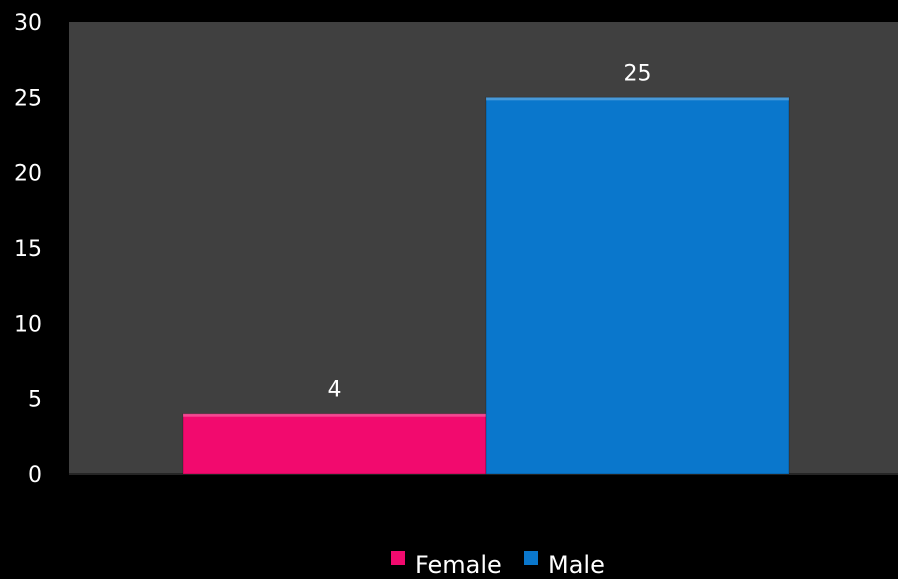 This screenshot has width=898, height=579. Describe the element at coordinates (28, 324) in the screenshot. I see `y-tick-label: 10` at that location.